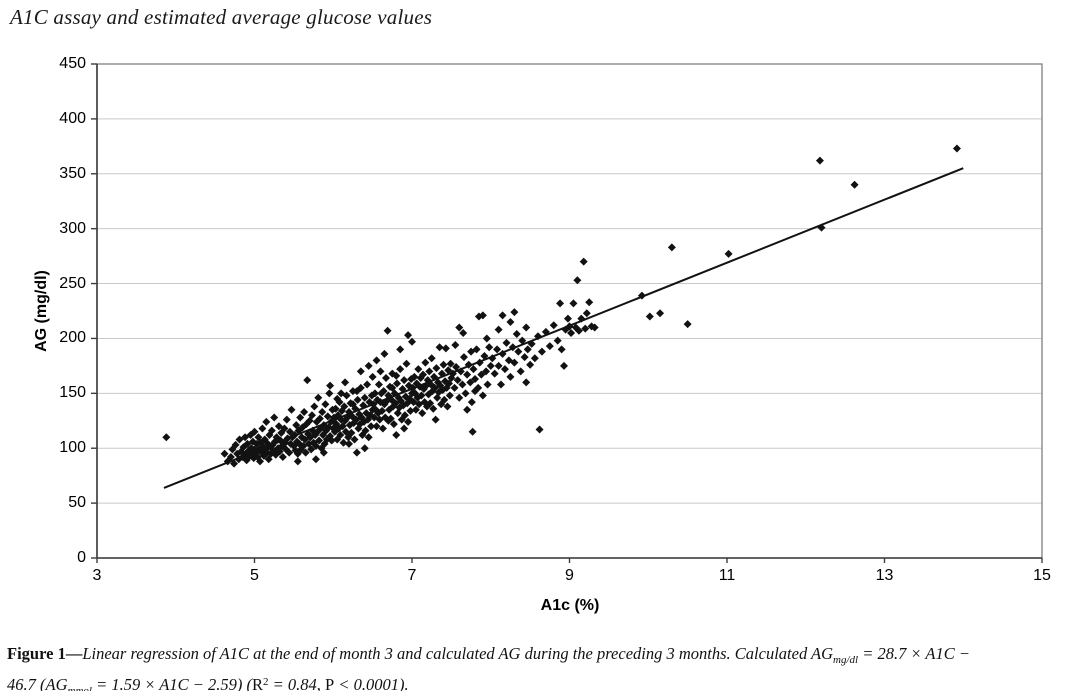 The height and width of the screenshot is (691, 1091). I want to click on y-tick-label: 350, so click(72, 173).